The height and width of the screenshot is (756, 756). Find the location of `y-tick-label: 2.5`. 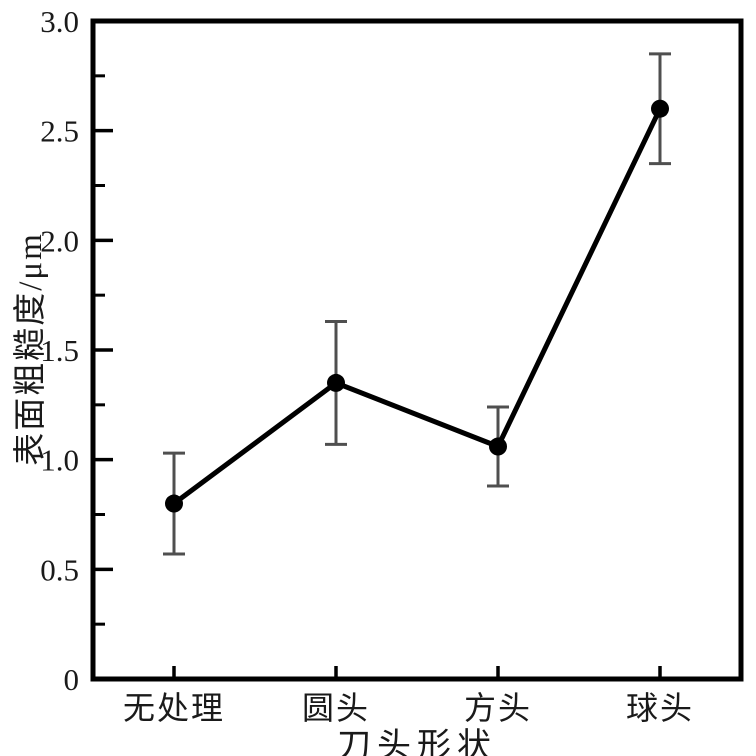

y-tick-label: 2.5 is located at coordinates (59, 131).